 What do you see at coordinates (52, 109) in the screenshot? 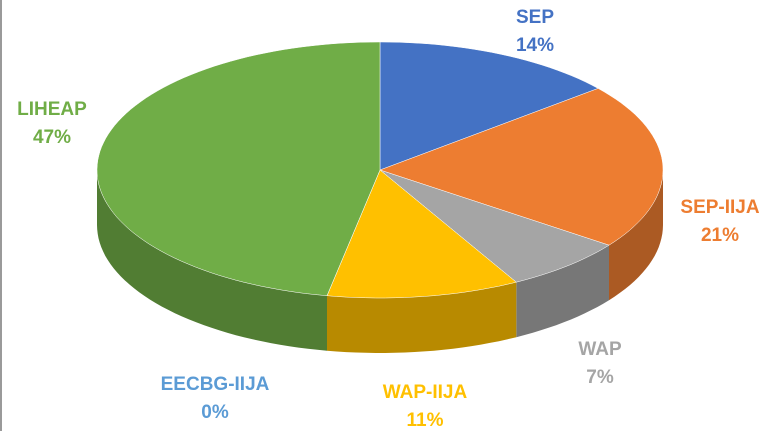
I see `slice-label: LIHEAP` at bounding box center [52, 109].